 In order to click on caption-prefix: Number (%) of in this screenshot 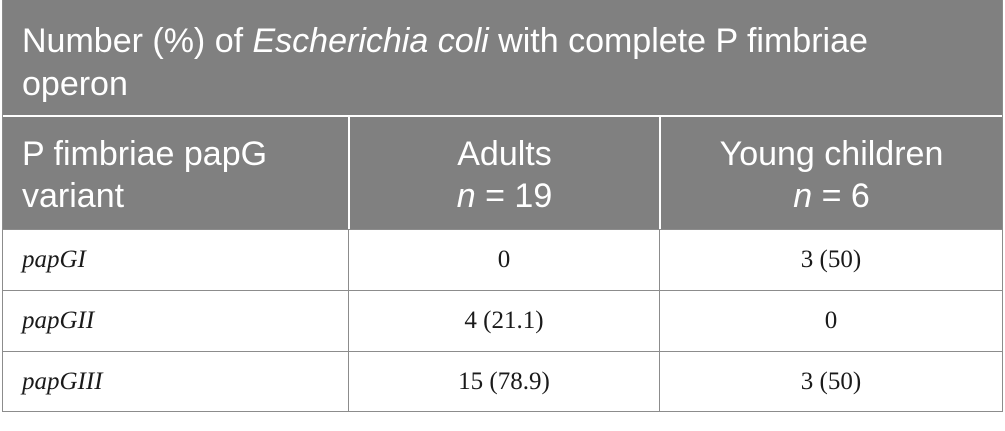, I will do `click(137, 41)`.